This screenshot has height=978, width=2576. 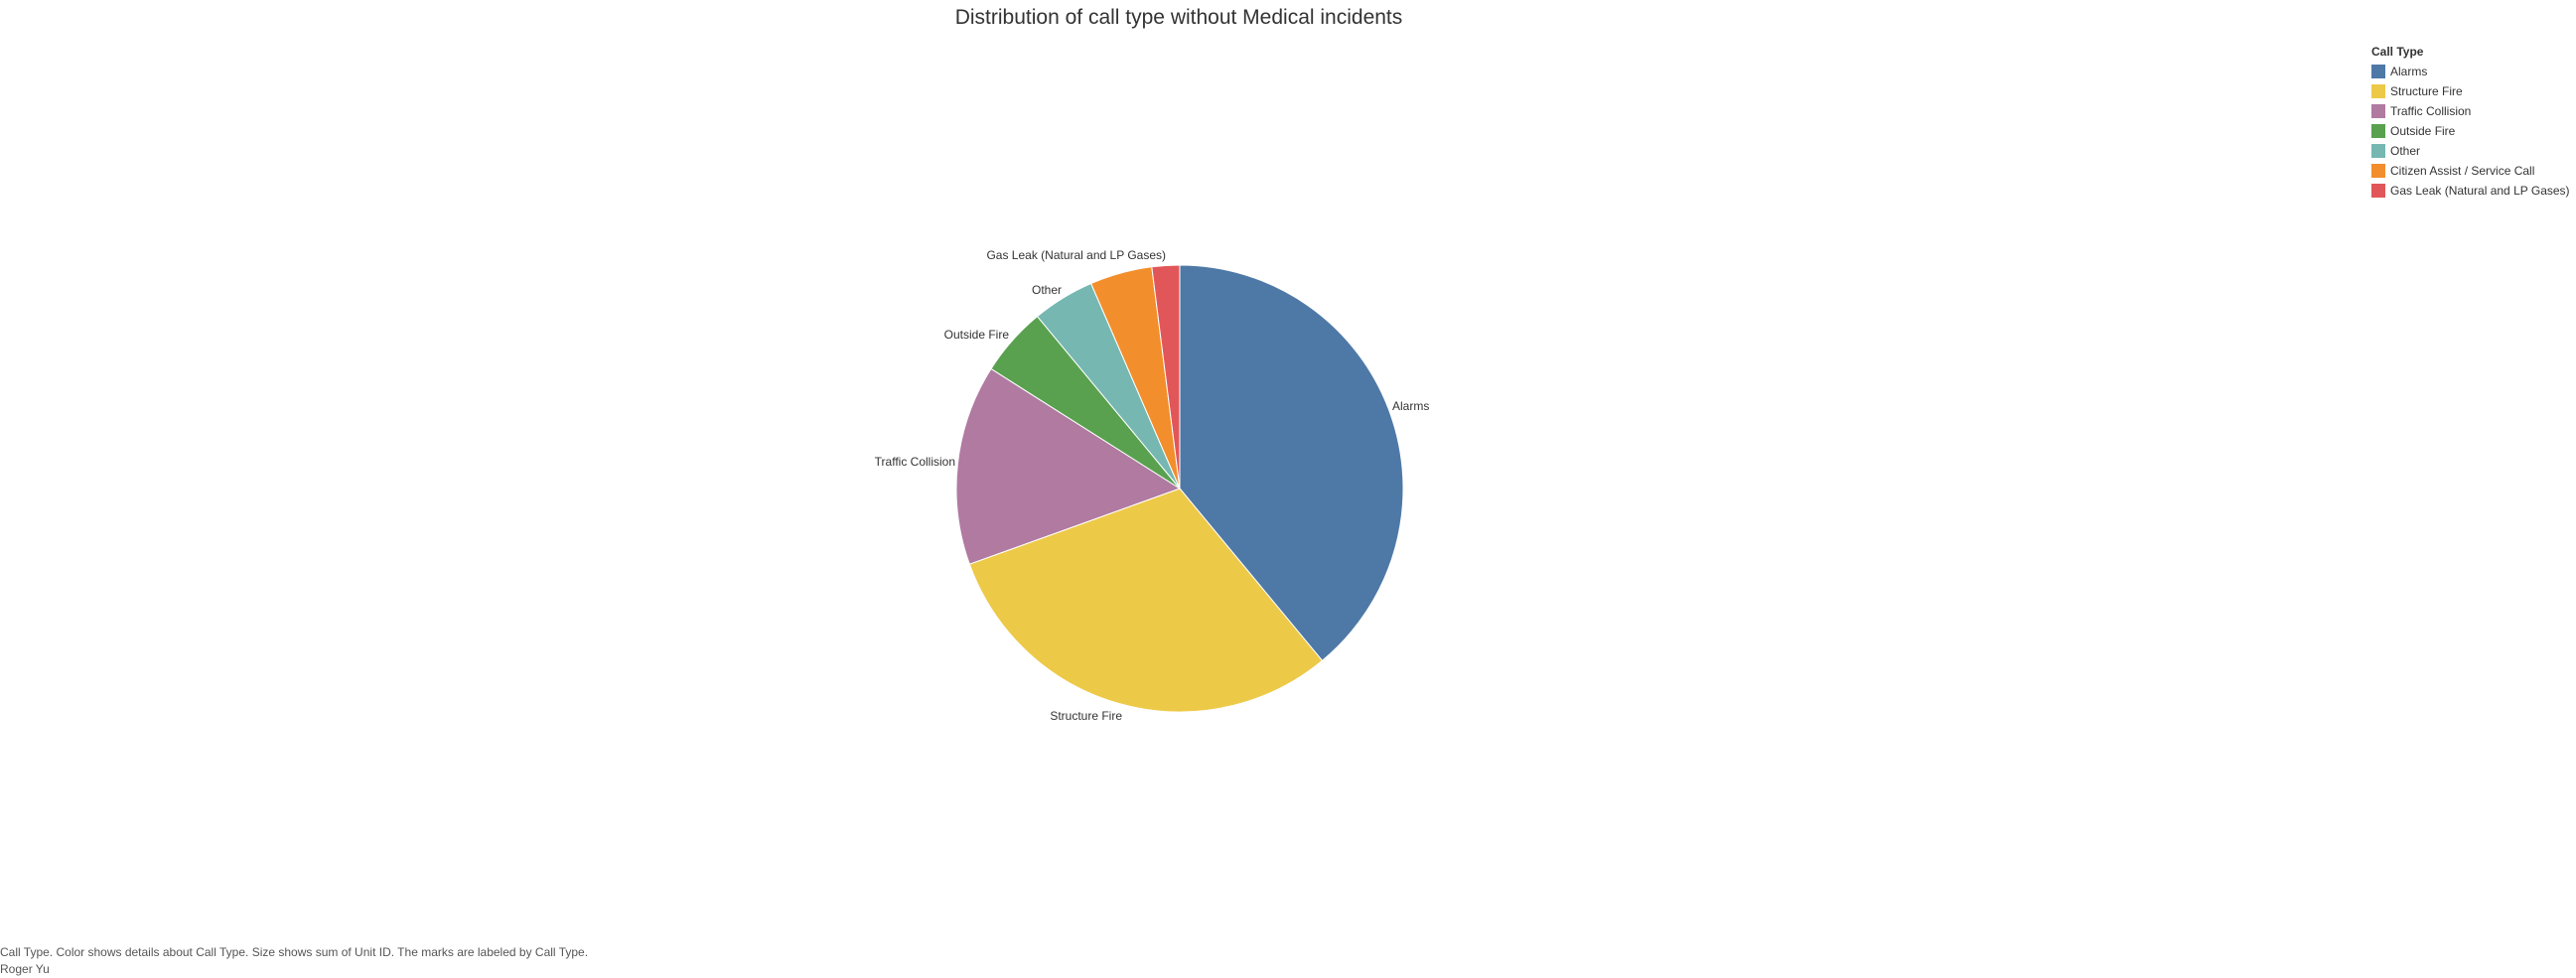 I want to click on legend-label: Structure Fire, so click(x=2426, y=91).